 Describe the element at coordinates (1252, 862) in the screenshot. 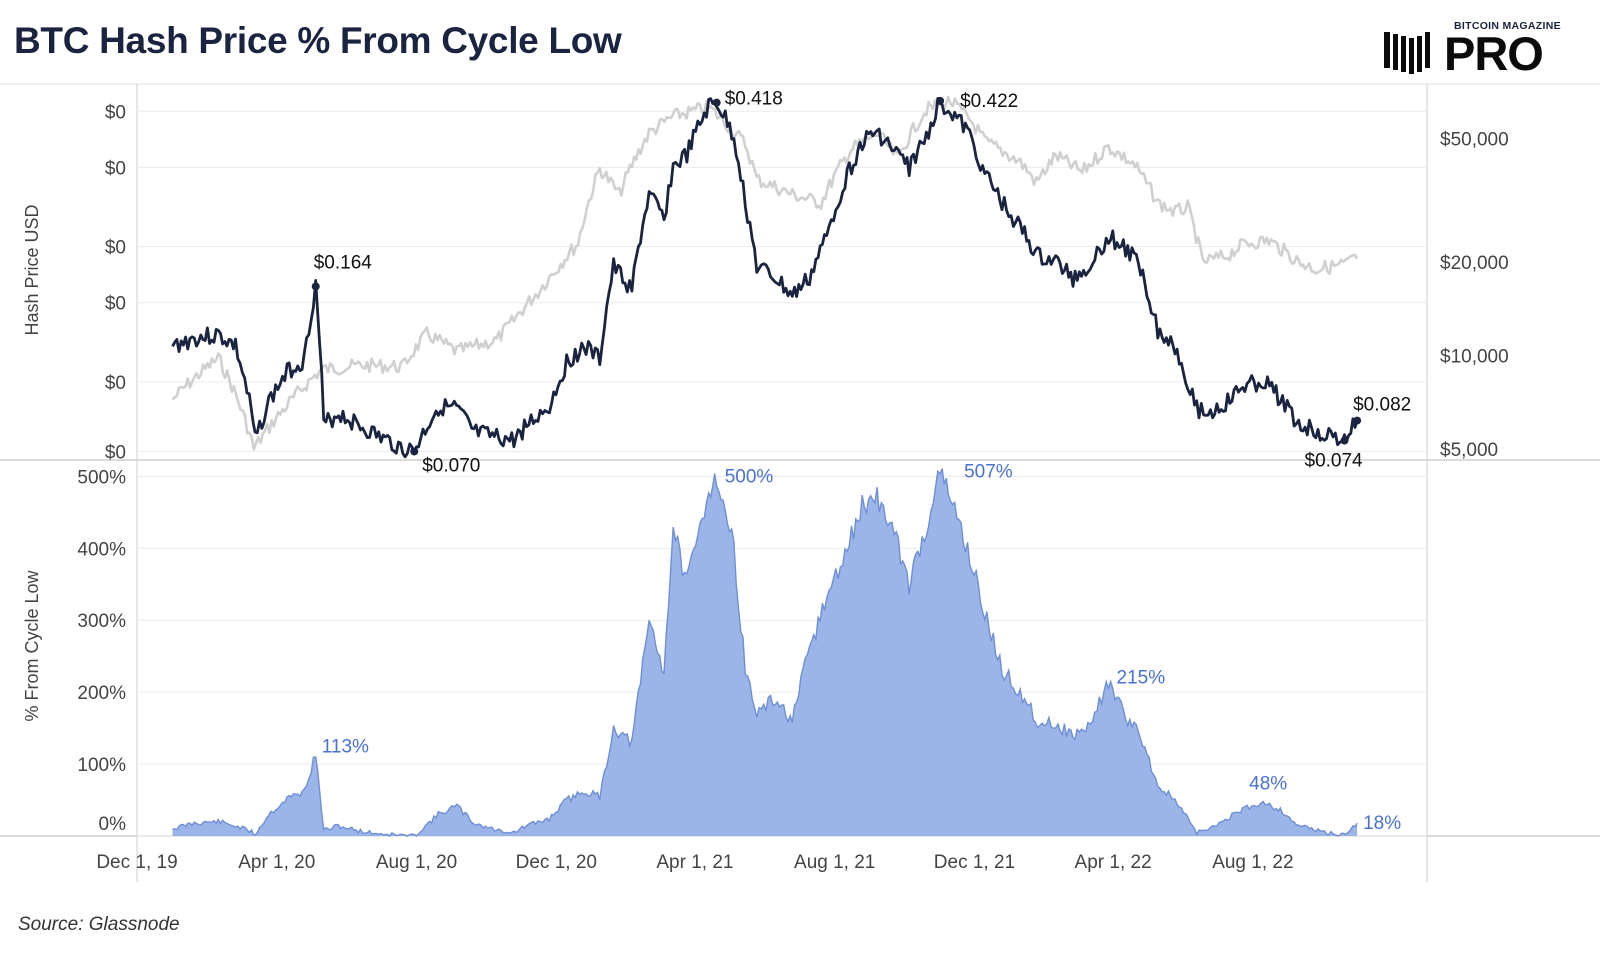

I see `x-tick-label: Aug 1, 22` at that location.